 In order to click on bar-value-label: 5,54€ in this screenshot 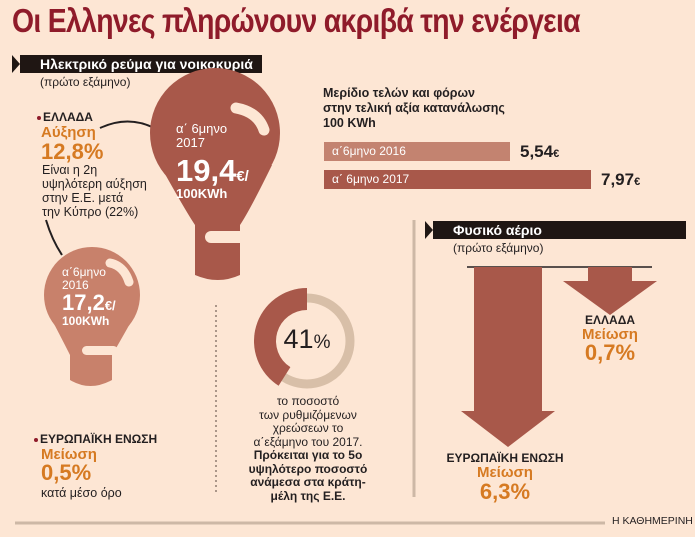, I will do `click(539, 152)`.